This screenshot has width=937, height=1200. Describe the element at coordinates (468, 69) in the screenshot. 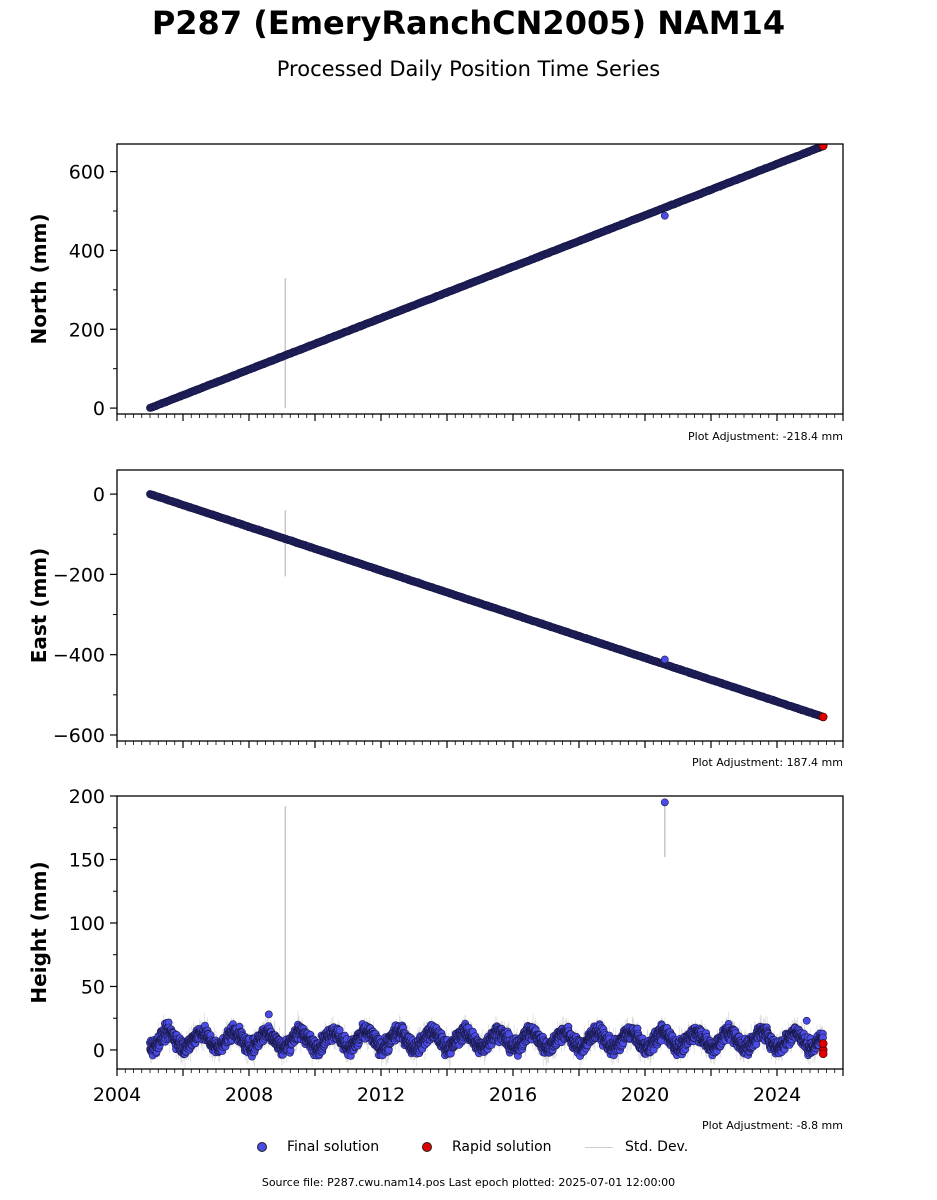

I see `chart-subtitle: Processed Daily Position Time Series` at that location.